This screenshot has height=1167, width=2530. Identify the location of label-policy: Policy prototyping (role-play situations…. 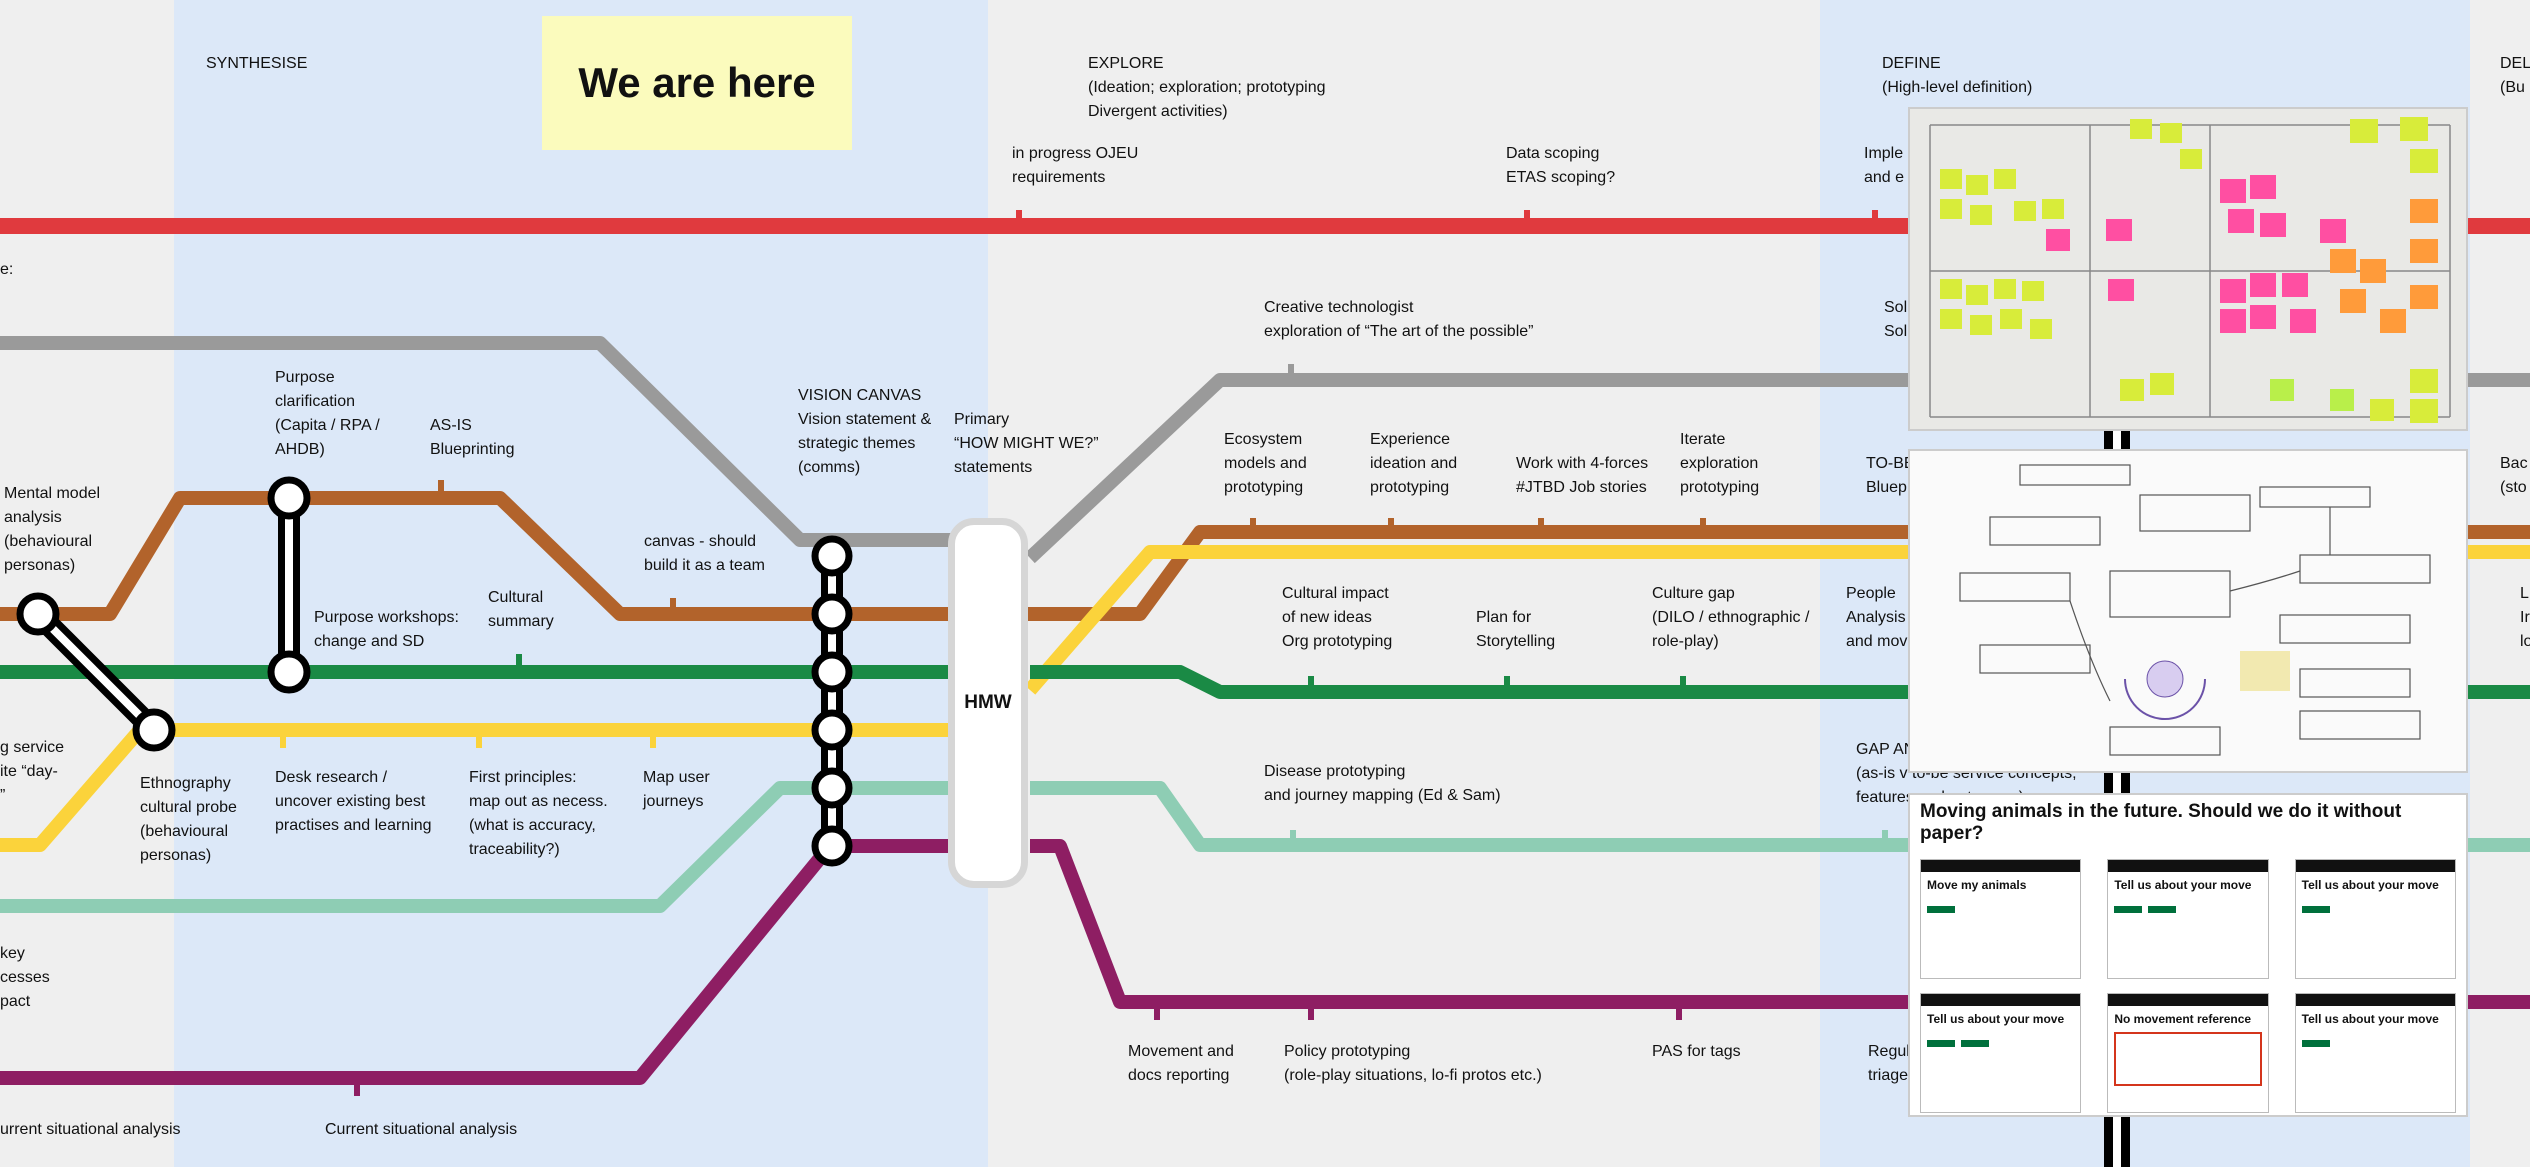
(1413, 1063).